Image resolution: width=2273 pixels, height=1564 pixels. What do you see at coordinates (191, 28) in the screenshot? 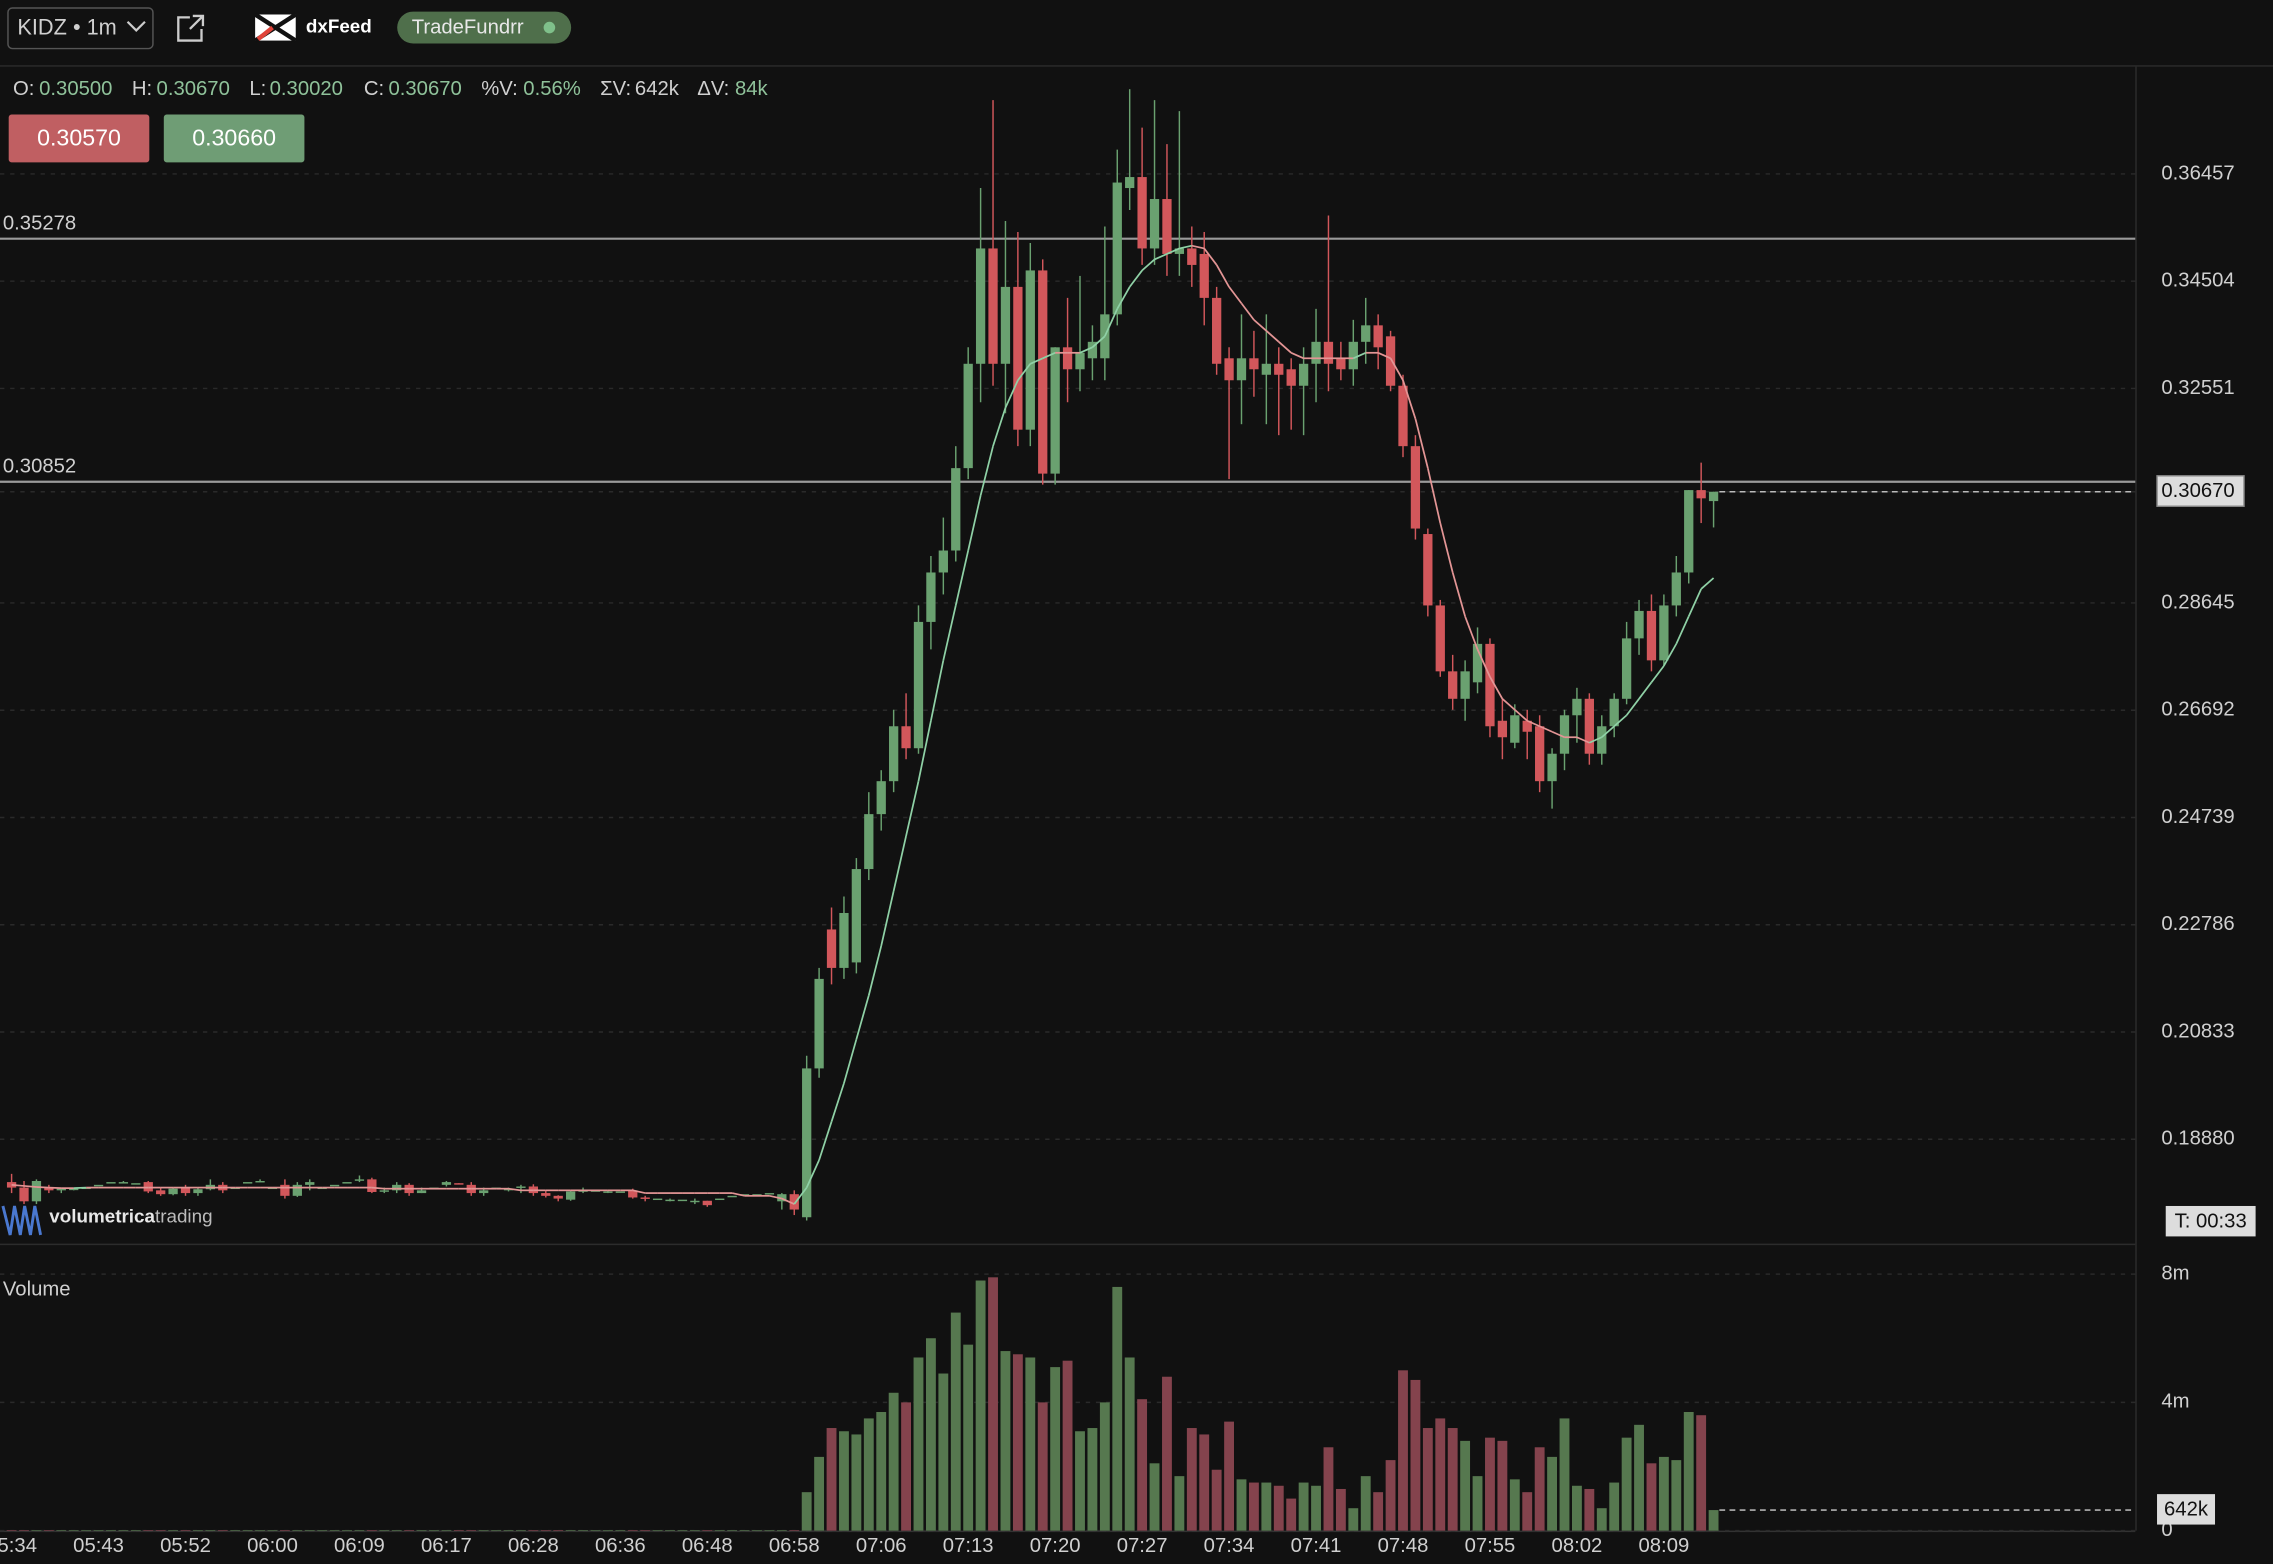
I see `popout-icon` at bounding box center [191, 28].